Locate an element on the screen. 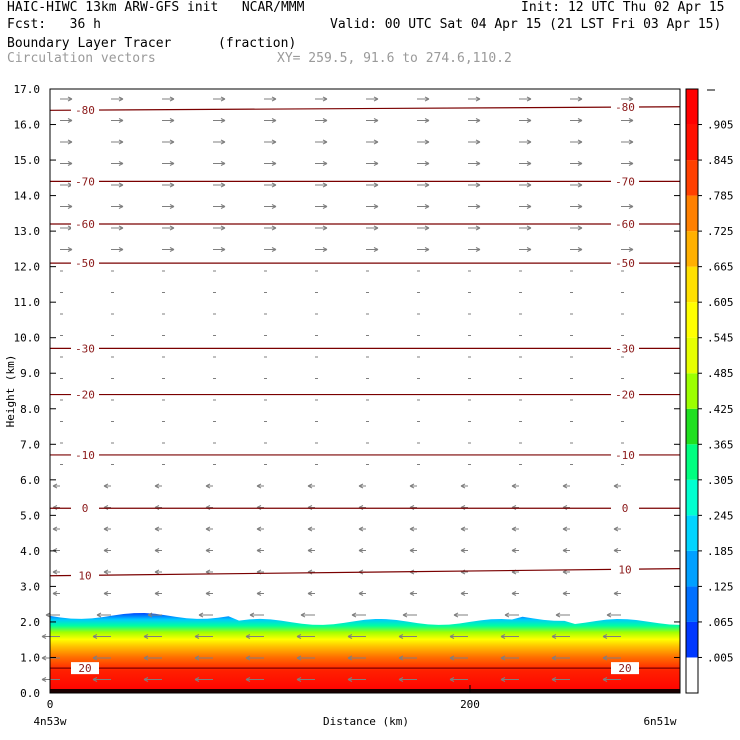 The height and width of the screenshot is (740, 740). y-tick-label: 11.0 is located at coordinates (27, 302).